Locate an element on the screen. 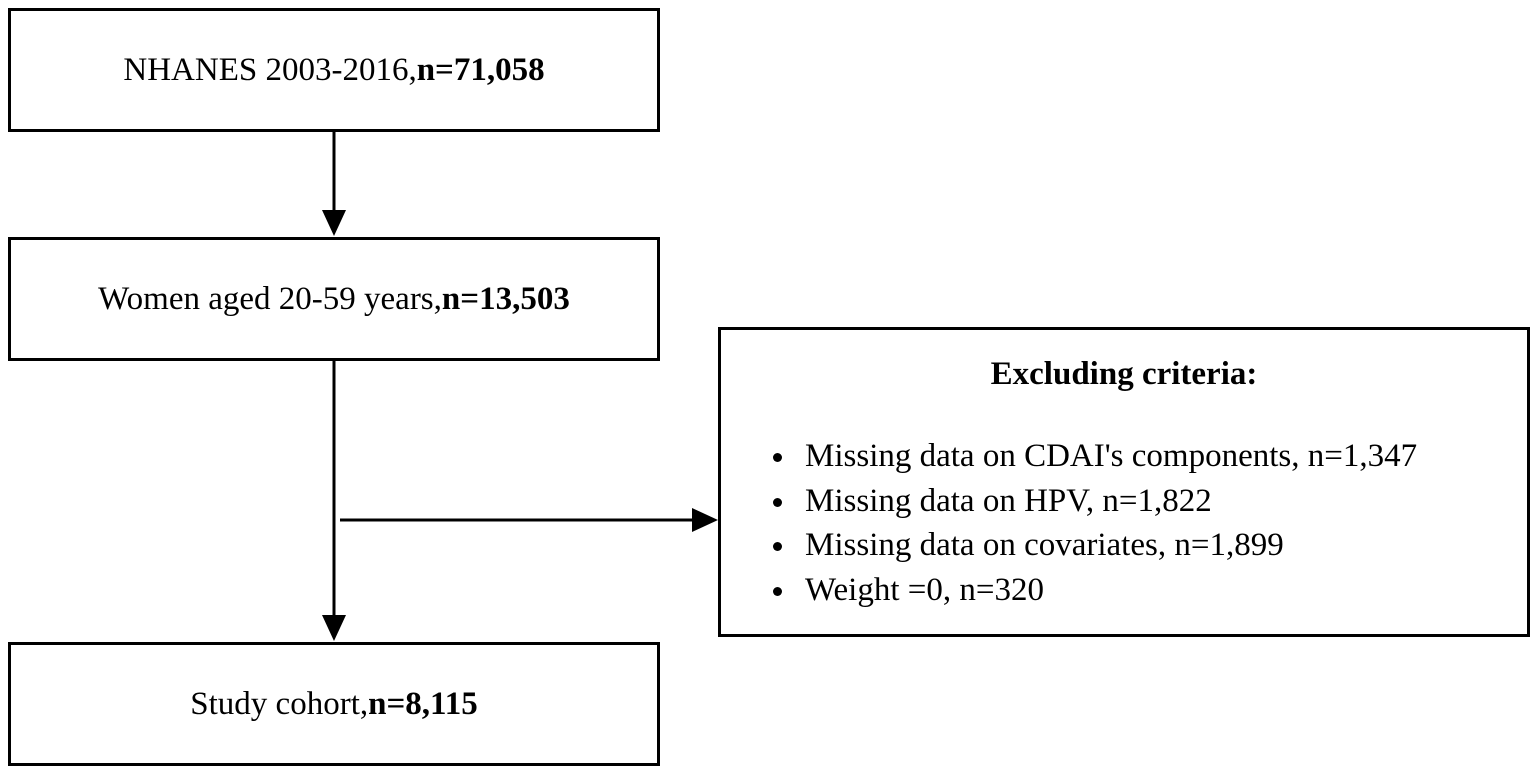 The width and height of the screenshot is (1536, 775). exclusion-item-text: Missing data on HPV, n=1,822 is located at coordinates (1008, 500).